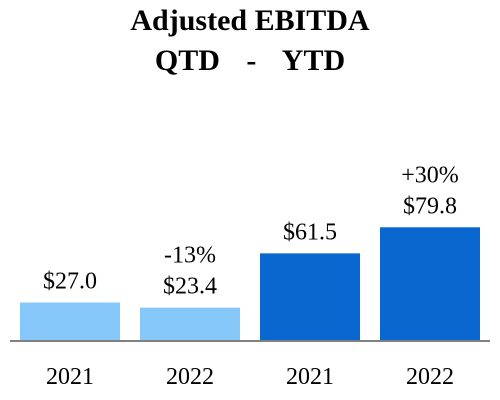 The width and height of the screenshot is (500, 400). Describe the element at coordinates (313, 60) in the screenshot. I see `subtitle-ytd: YTD` at that location.